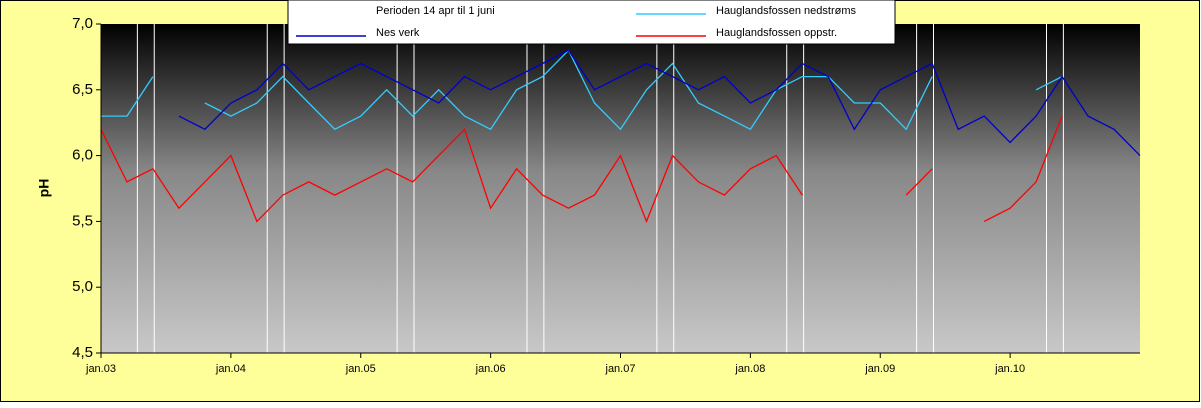  What do you see at coordinates (100, 369) in the screenshot?
I see `x-tick-label: jan.03` at bounding box center [100, 369].